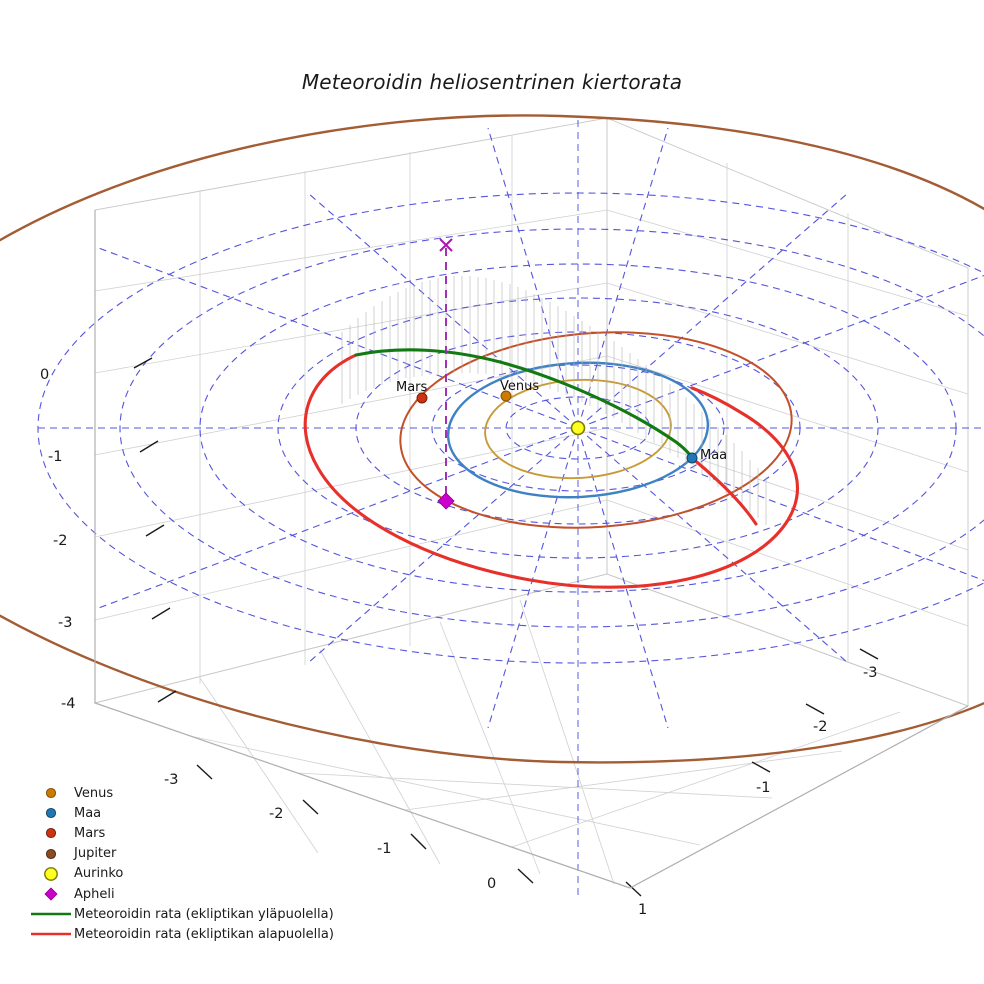  What do you see at coordinates (492, 82) in the screenshot?
I see `page-title: Meteoroidin heliosentrinen kiertorata` at bounding box center [492, 82].